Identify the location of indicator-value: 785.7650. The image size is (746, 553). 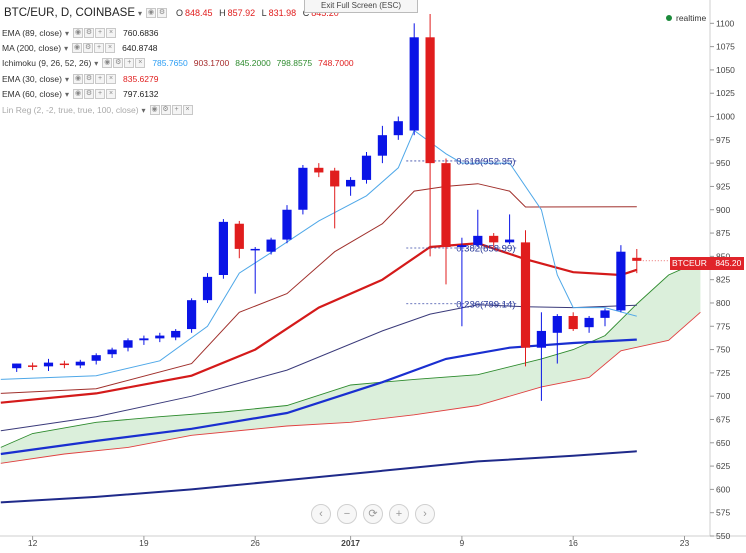
(170, 63).